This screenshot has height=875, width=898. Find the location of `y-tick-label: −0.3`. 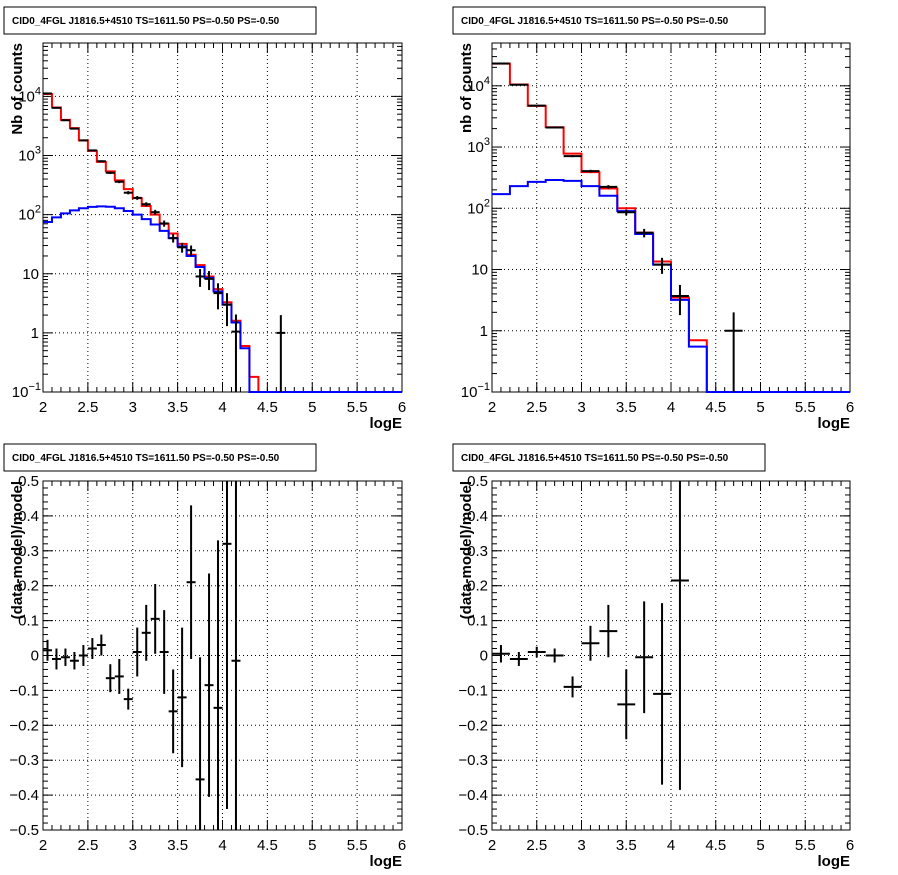

y-tick-label: −0.3 is located at coordinates (24, 760).